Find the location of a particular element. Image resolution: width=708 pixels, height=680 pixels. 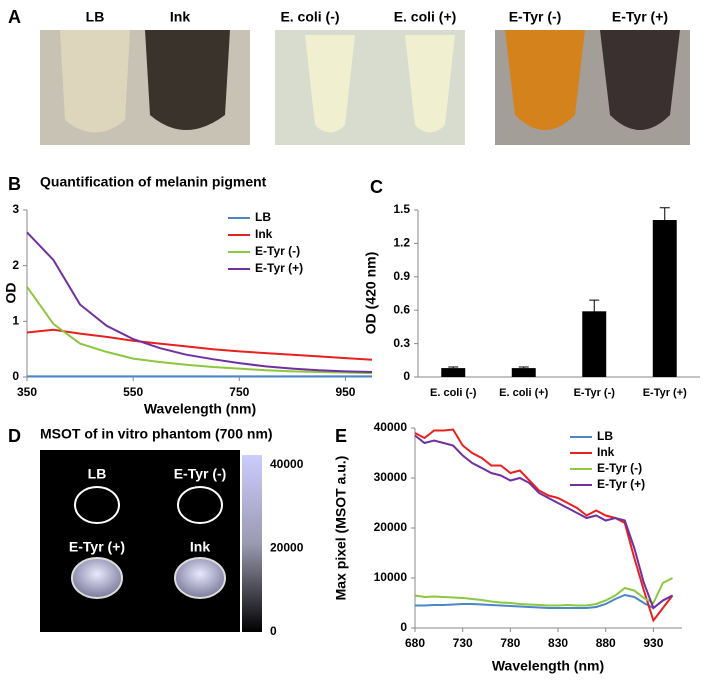

photo-label: E-Tyr (-) is located at coordinates (535, 17).